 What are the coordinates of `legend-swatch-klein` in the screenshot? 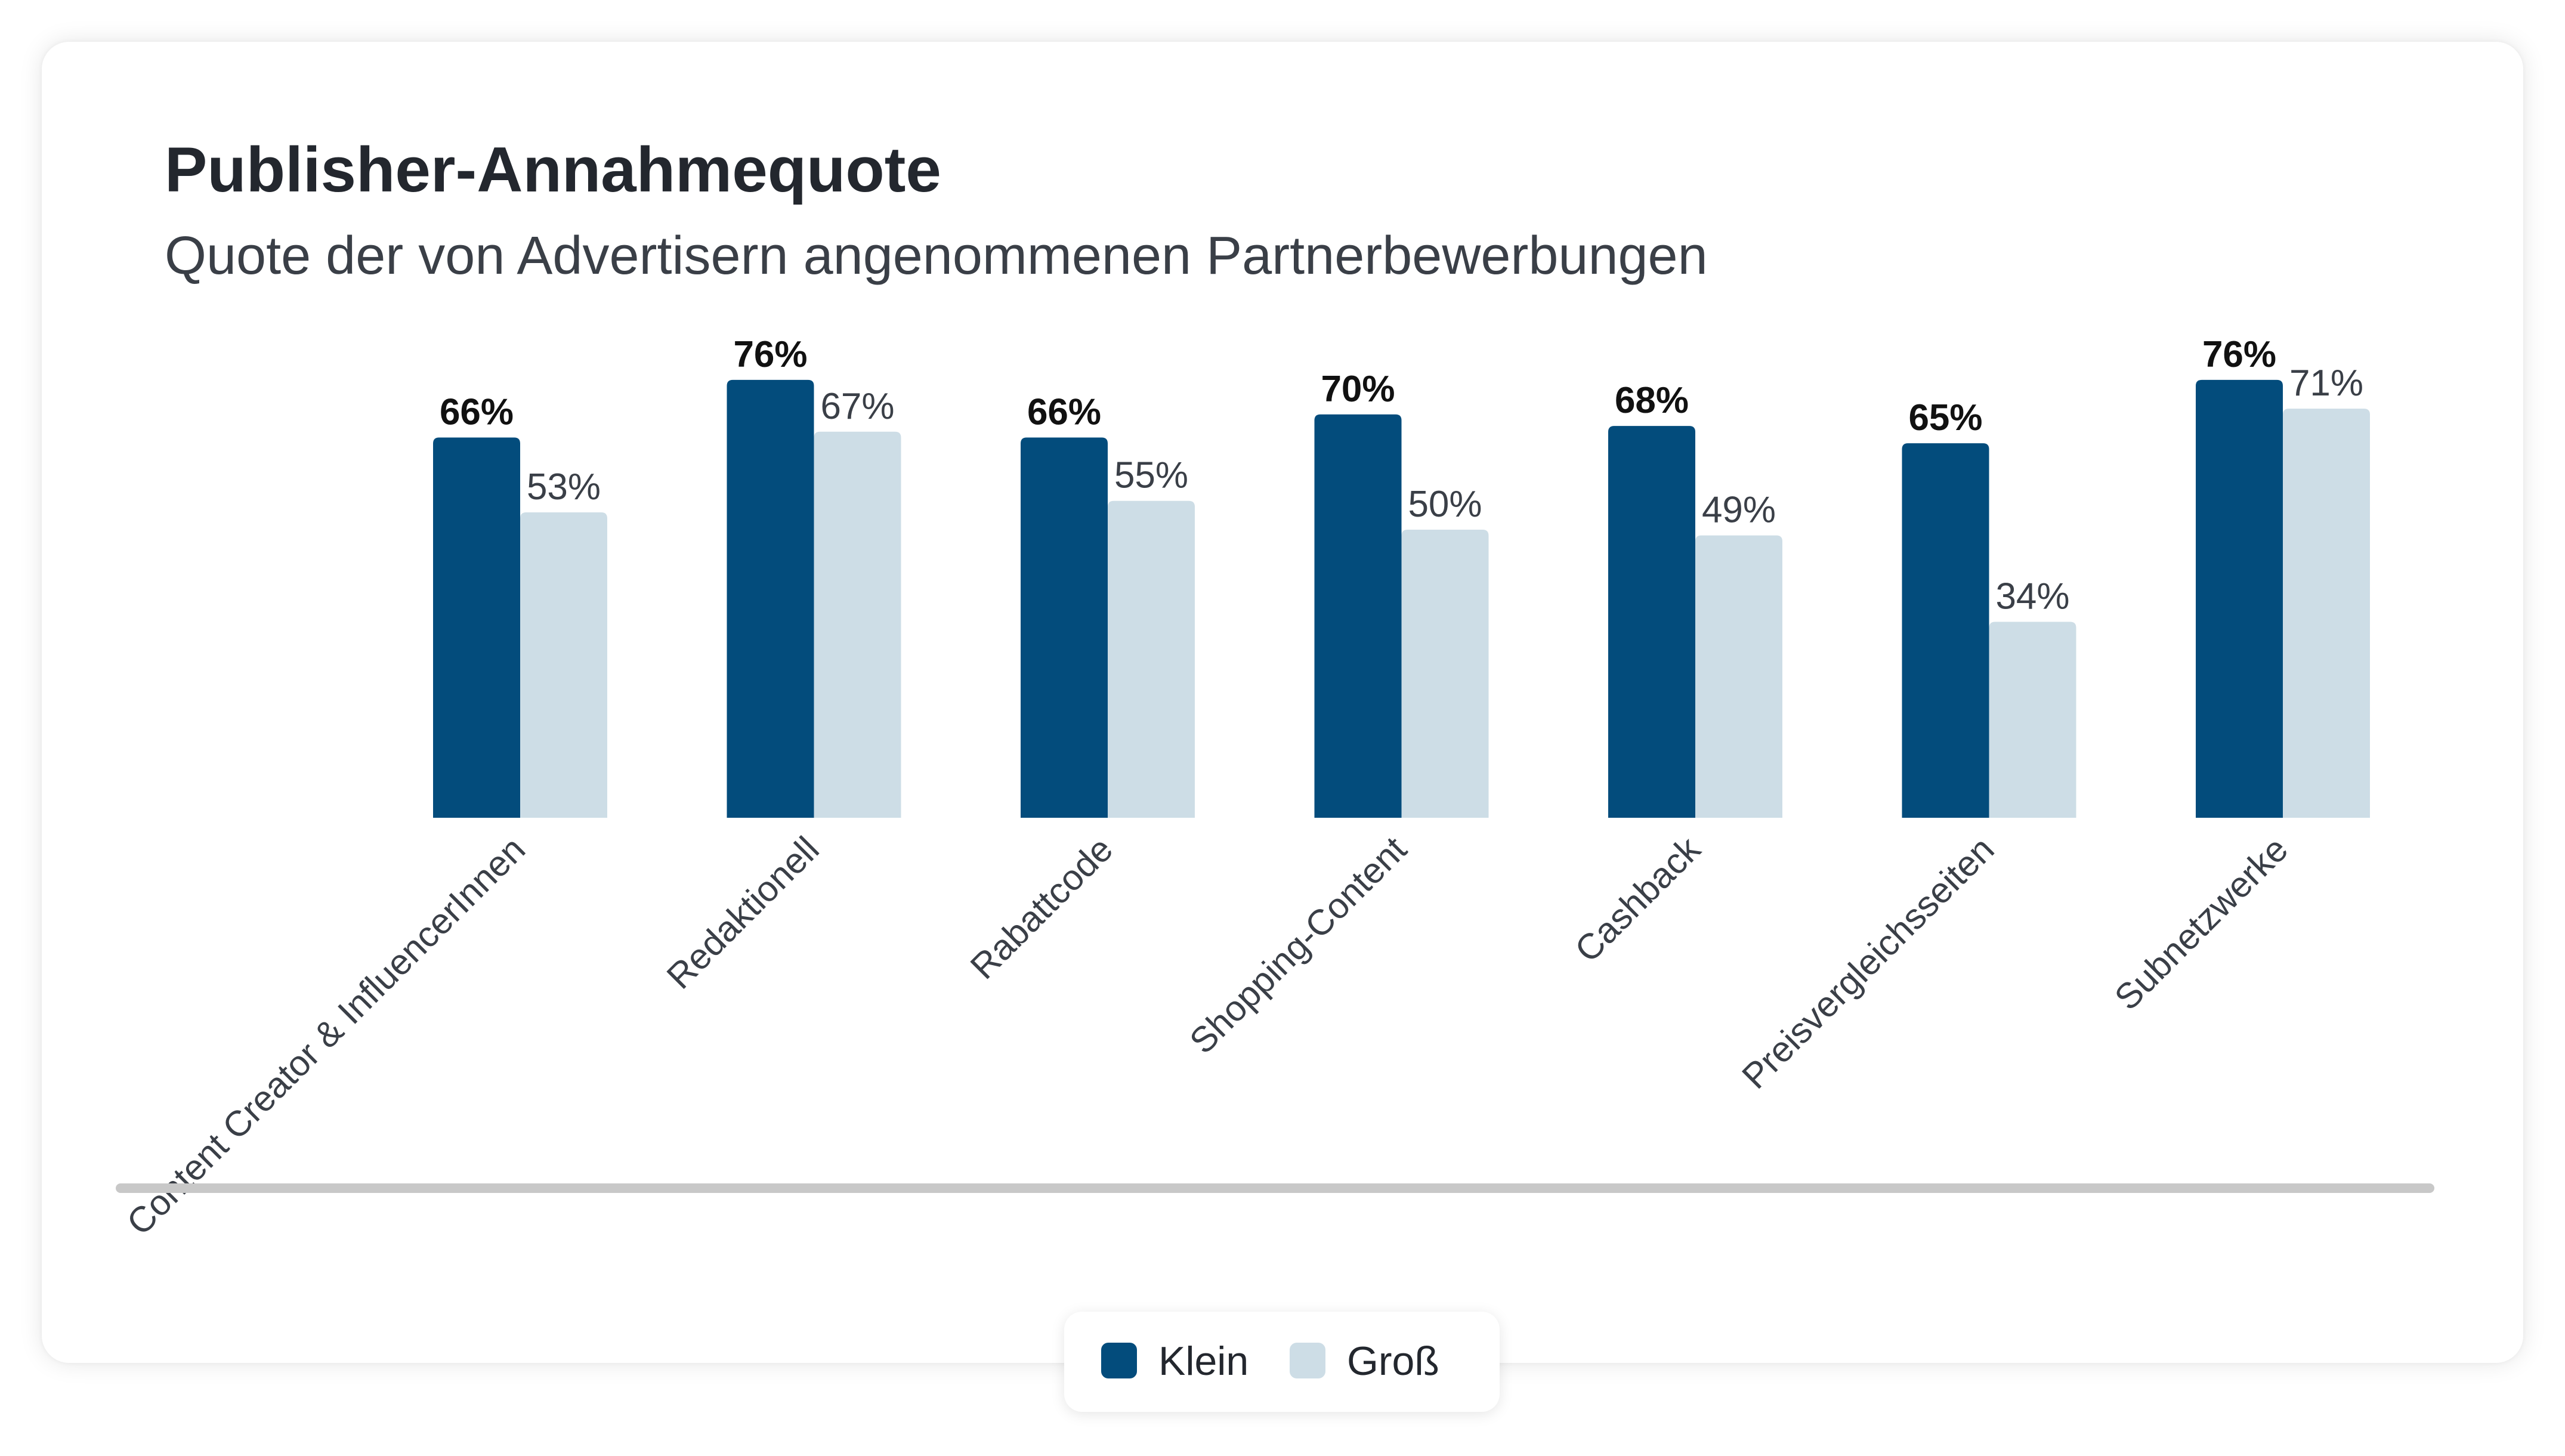 It's located at (1119, 1360).